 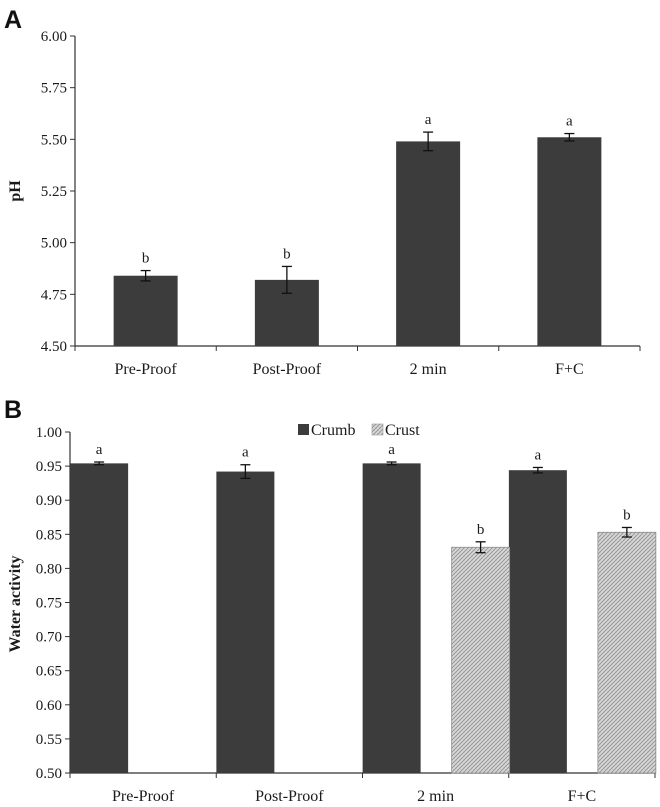 What do you see at coordinates (49, 501) in the screenshot?
I see `y-tick-label: 0.90` at bounding box center [49, 501].